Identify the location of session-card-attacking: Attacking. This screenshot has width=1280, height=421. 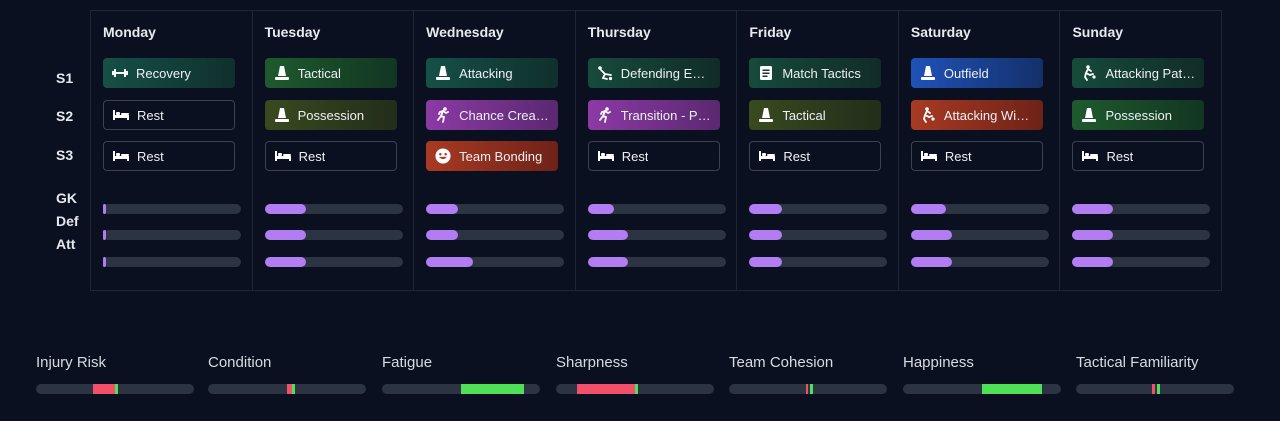
(492, 73).